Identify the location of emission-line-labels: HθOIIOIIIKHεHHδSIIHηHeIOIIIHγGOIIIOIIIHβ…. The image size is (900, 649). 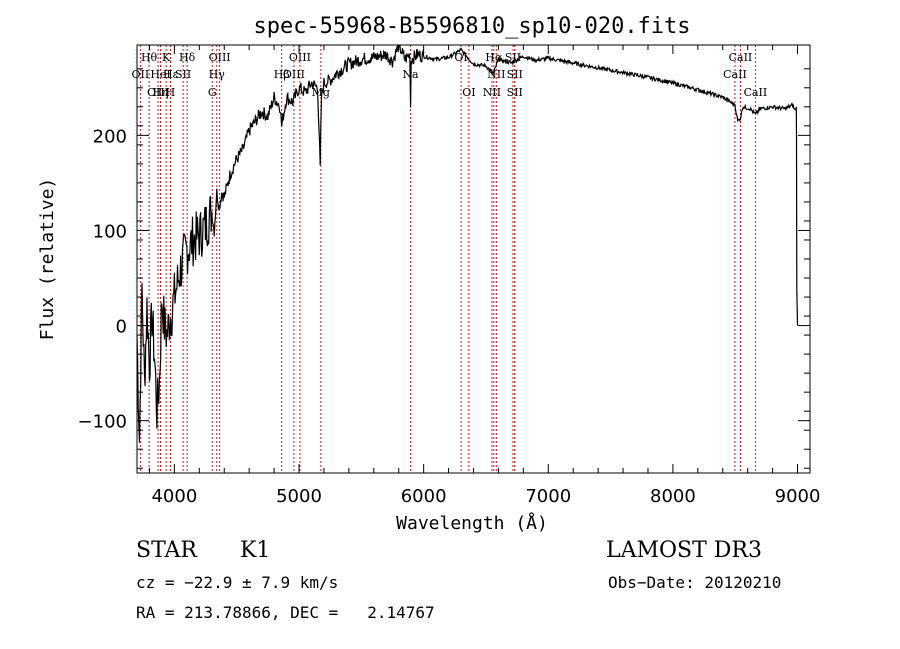
(450, 75).